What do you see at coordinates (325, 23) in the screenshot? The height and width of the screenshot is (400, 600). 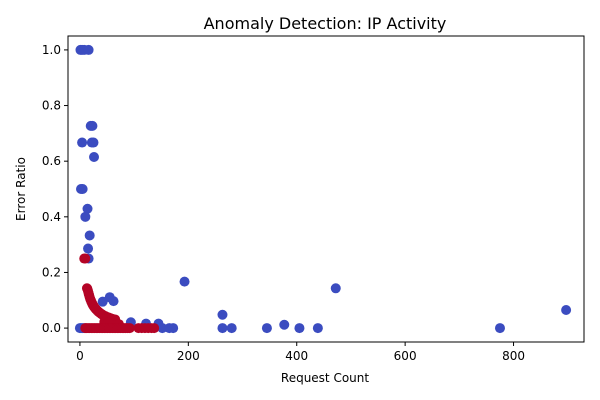 I see `chart-title: Anomaly Detection: IP Activity` at bounding box center [325, 23].